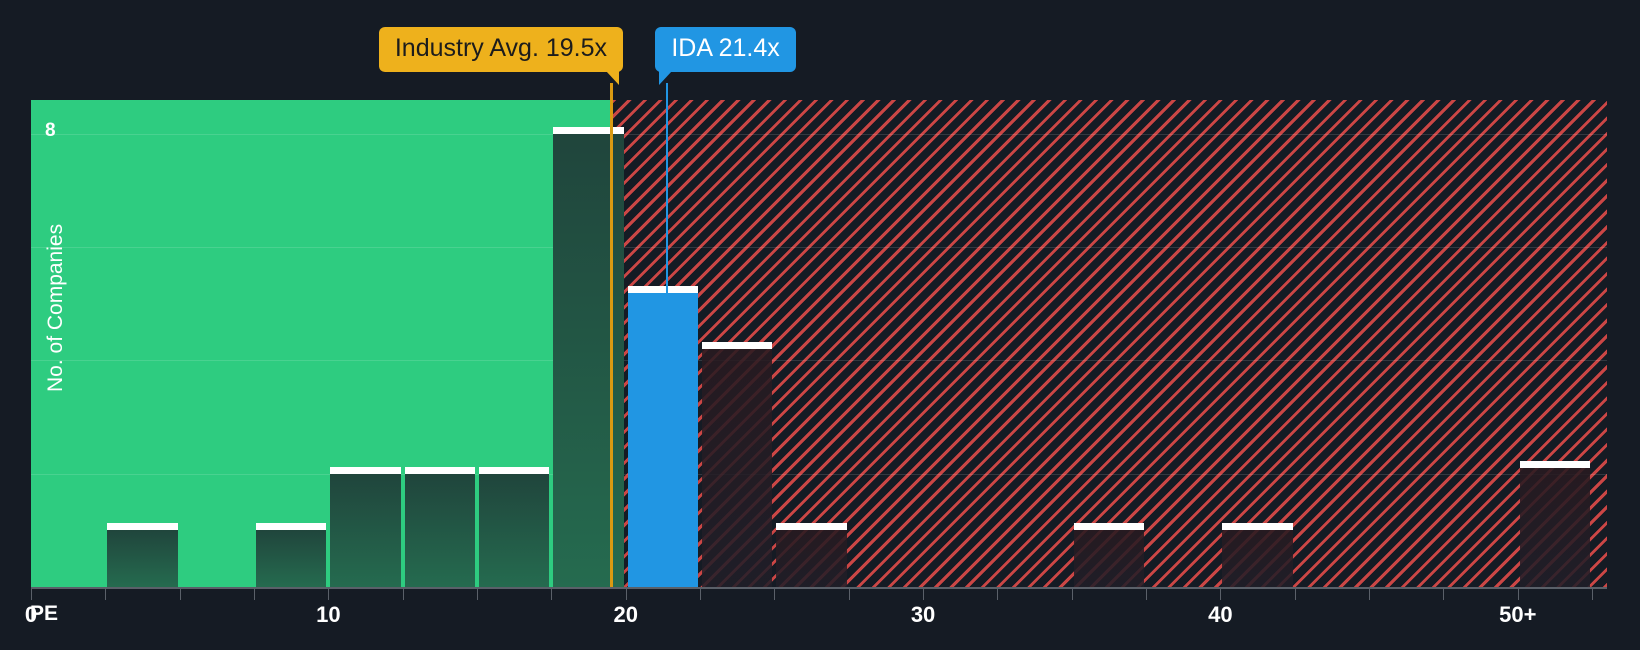 This screenshot has width=1640, height=650. Describe the element at coordinates (625, 614) in the screenshot. I see `x-axis-tick-label: 20` at that location.